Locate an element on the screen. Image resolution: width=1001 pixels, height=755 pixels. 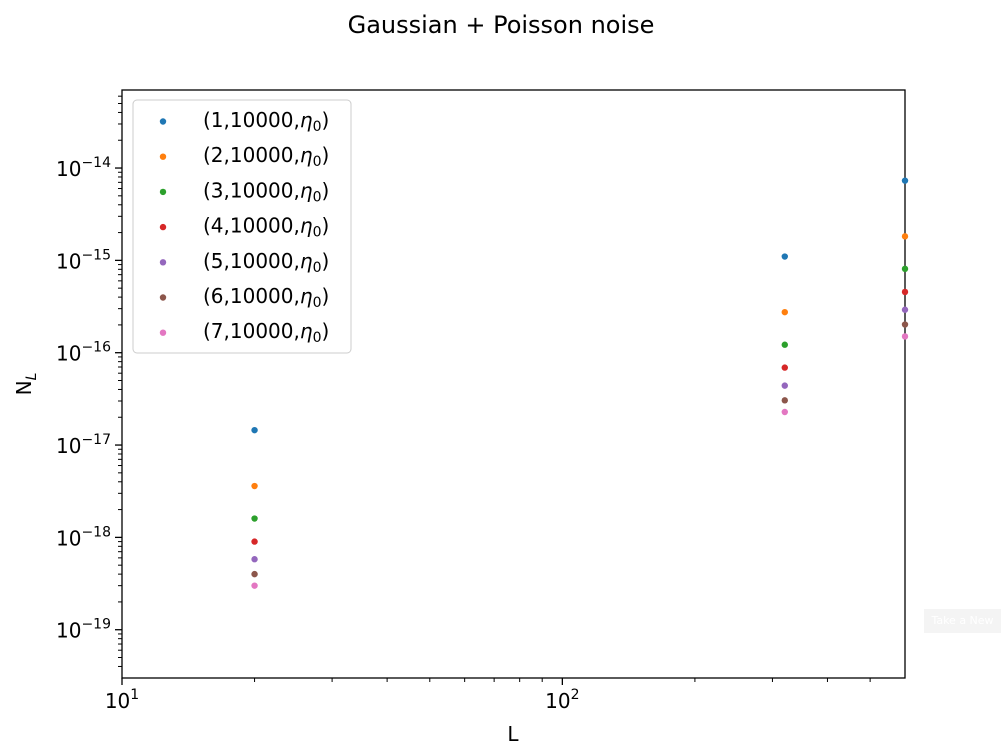
x-tick-label: 10² is located at coordinates (562, 700).